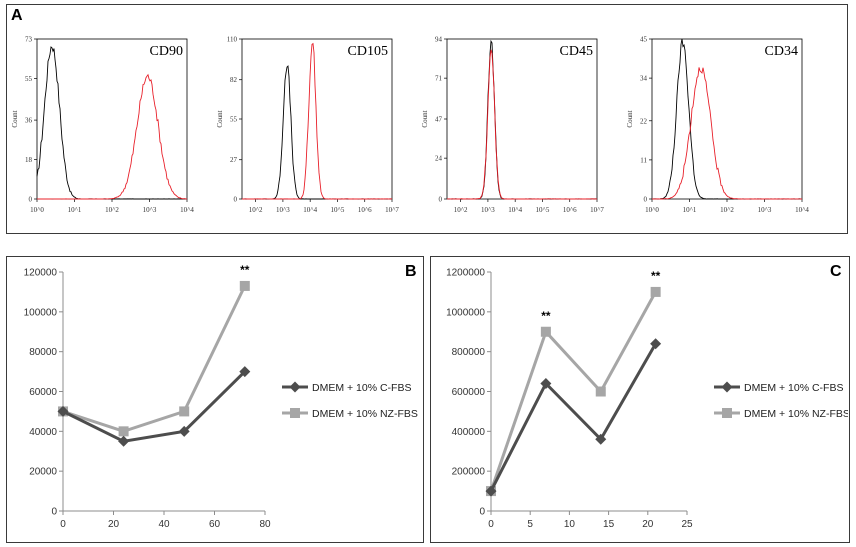 This screenshot has width=856, height=547. I want to click on y-tick-label: 36, so click(29, 121).